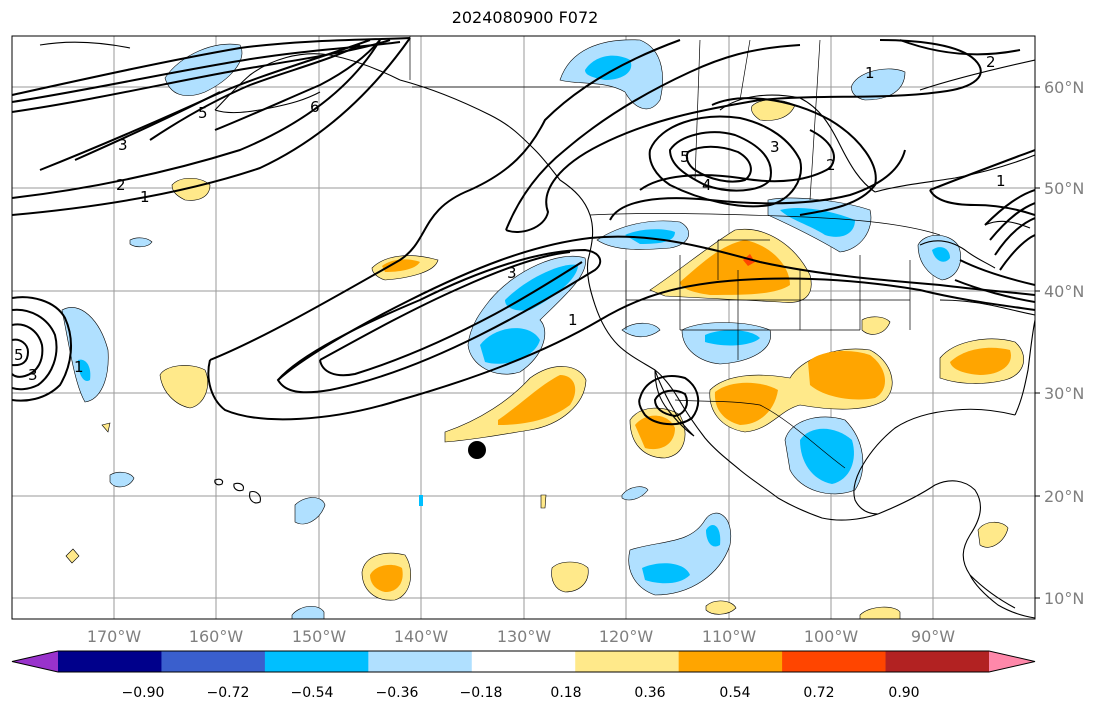 The image size is (1105, 712). Describe the element at coordinates (114, 636) in the screenshot. I see `lon-label: 170°W` at that location.